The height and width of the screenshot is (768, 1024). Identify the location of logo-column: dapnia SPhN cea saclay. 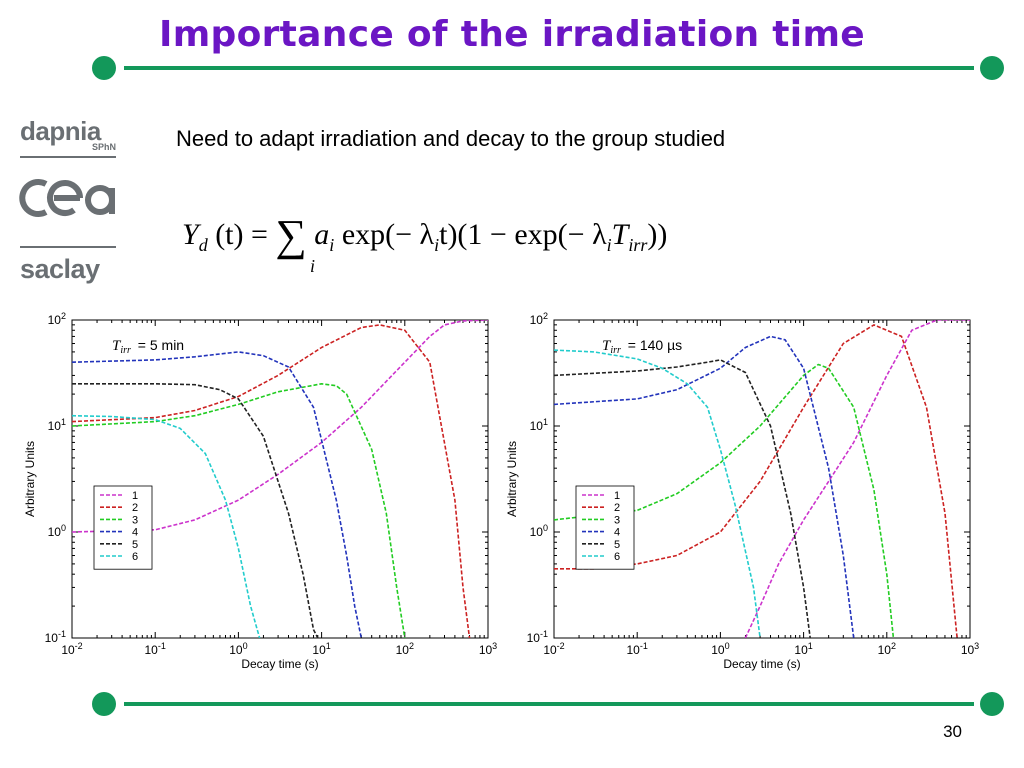
(69, 200).